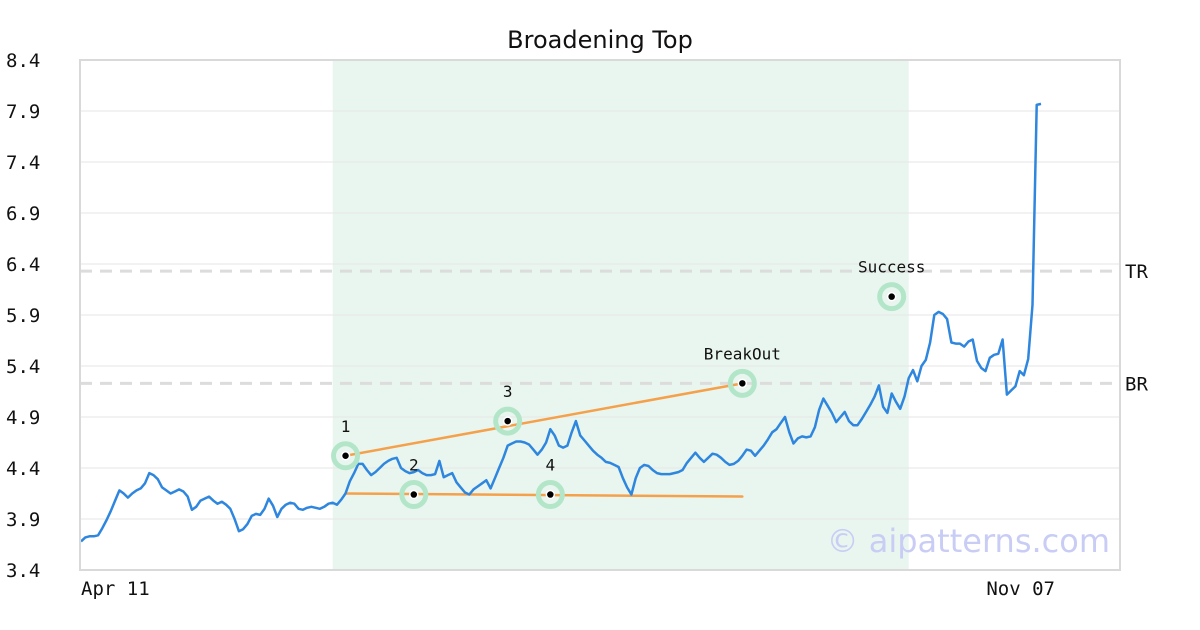 The height and width of the screenshot is (630, 1200). What do you see at coordinates (23, 367) in the screenshot?
I see `y-tick-label: 5.4` at bounding box center [23, 367].